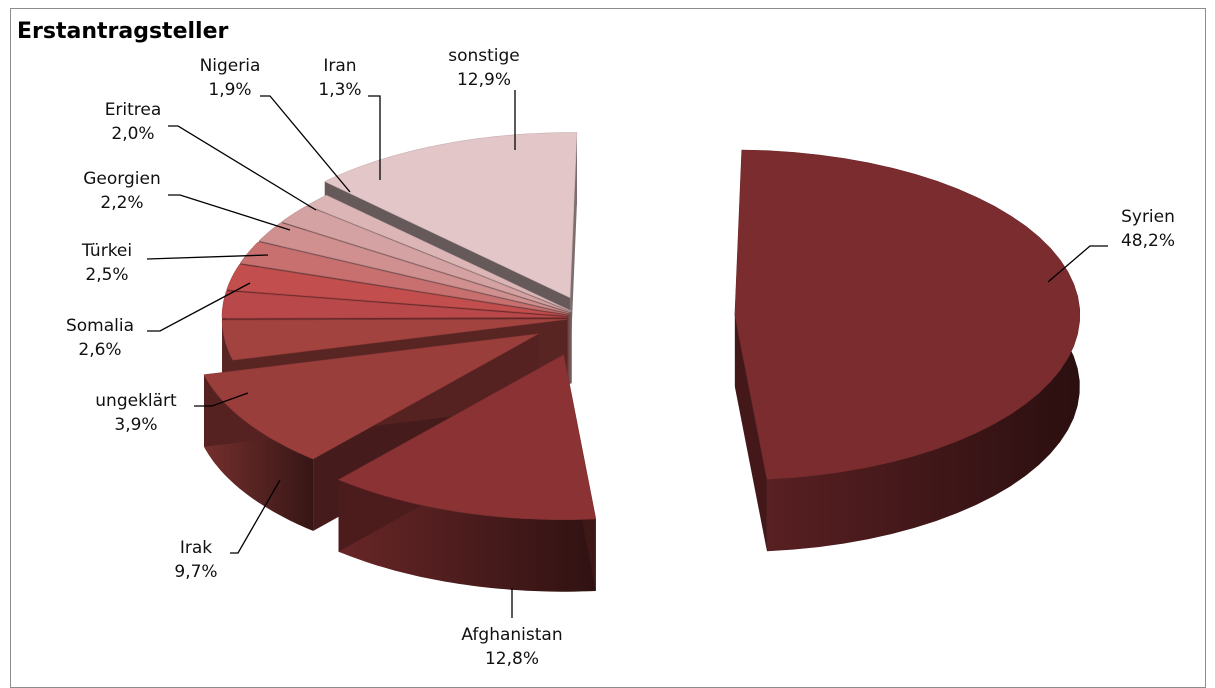 The height and width of the screenshot is (688, 1215). What do you see at coordinates (136, 401) in the screenshot?
I see `label-category-ungeklaert: ungeklärt` at bounding box center [136, 401].